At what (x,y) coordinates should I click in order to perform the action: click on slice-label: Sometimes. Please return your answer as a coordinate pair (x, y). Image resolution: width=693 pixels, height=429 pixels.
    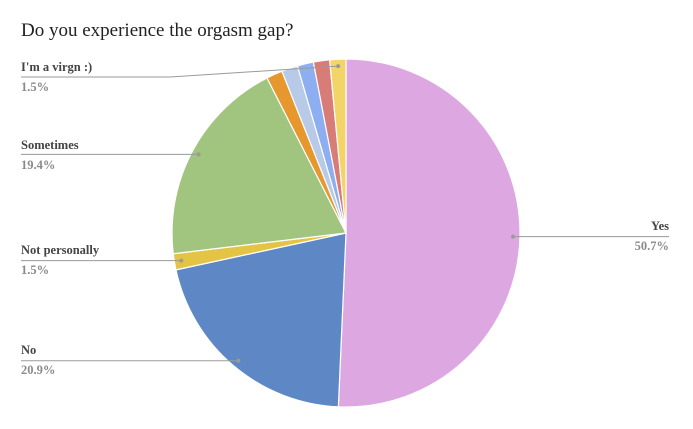
    Looking at the image, I should click on (50, 145).